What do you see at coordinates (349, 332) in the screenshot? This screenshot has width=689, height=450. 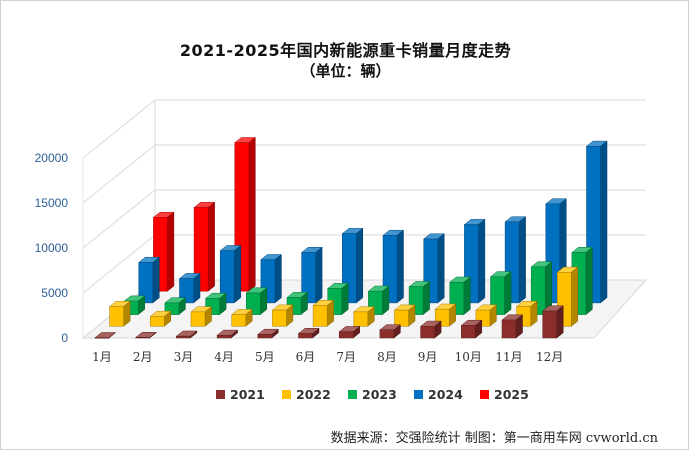 I see `bar-2021-7月` at bounding box center [349, 332].